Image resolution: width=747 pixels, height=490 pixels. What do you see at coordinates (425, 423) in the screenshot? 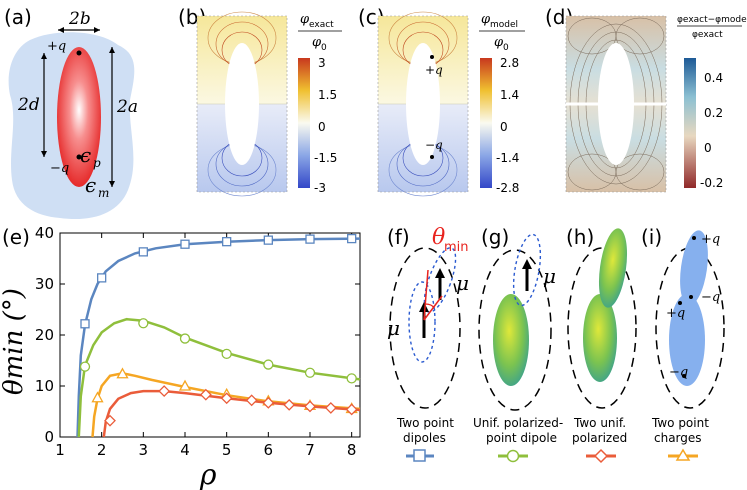
I see `caption-f-line1: Two point` at bounding box center [425, 423].